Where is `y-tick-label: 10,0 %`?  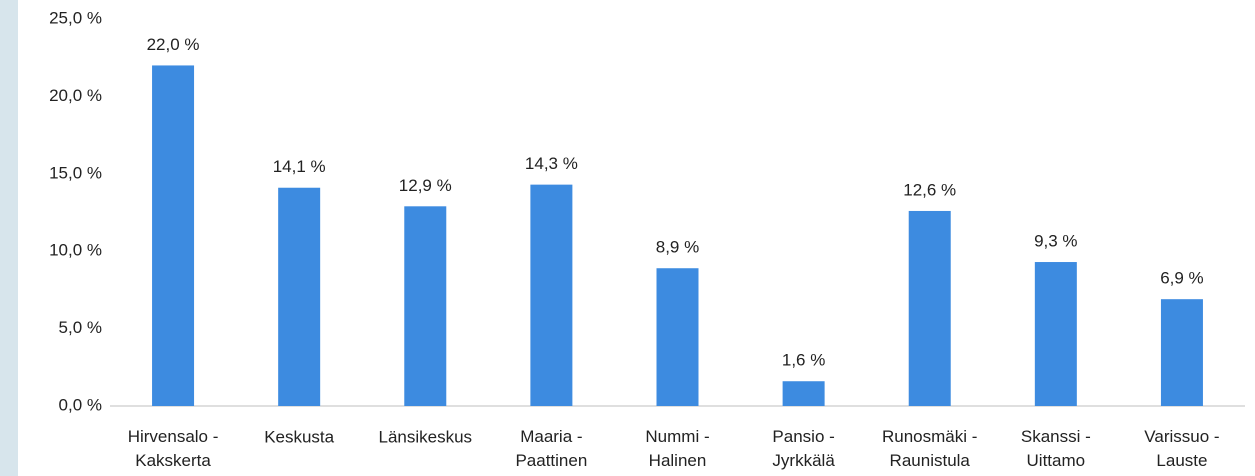
y-tick-label: 10,0 % is located at coordinates (75, 250).